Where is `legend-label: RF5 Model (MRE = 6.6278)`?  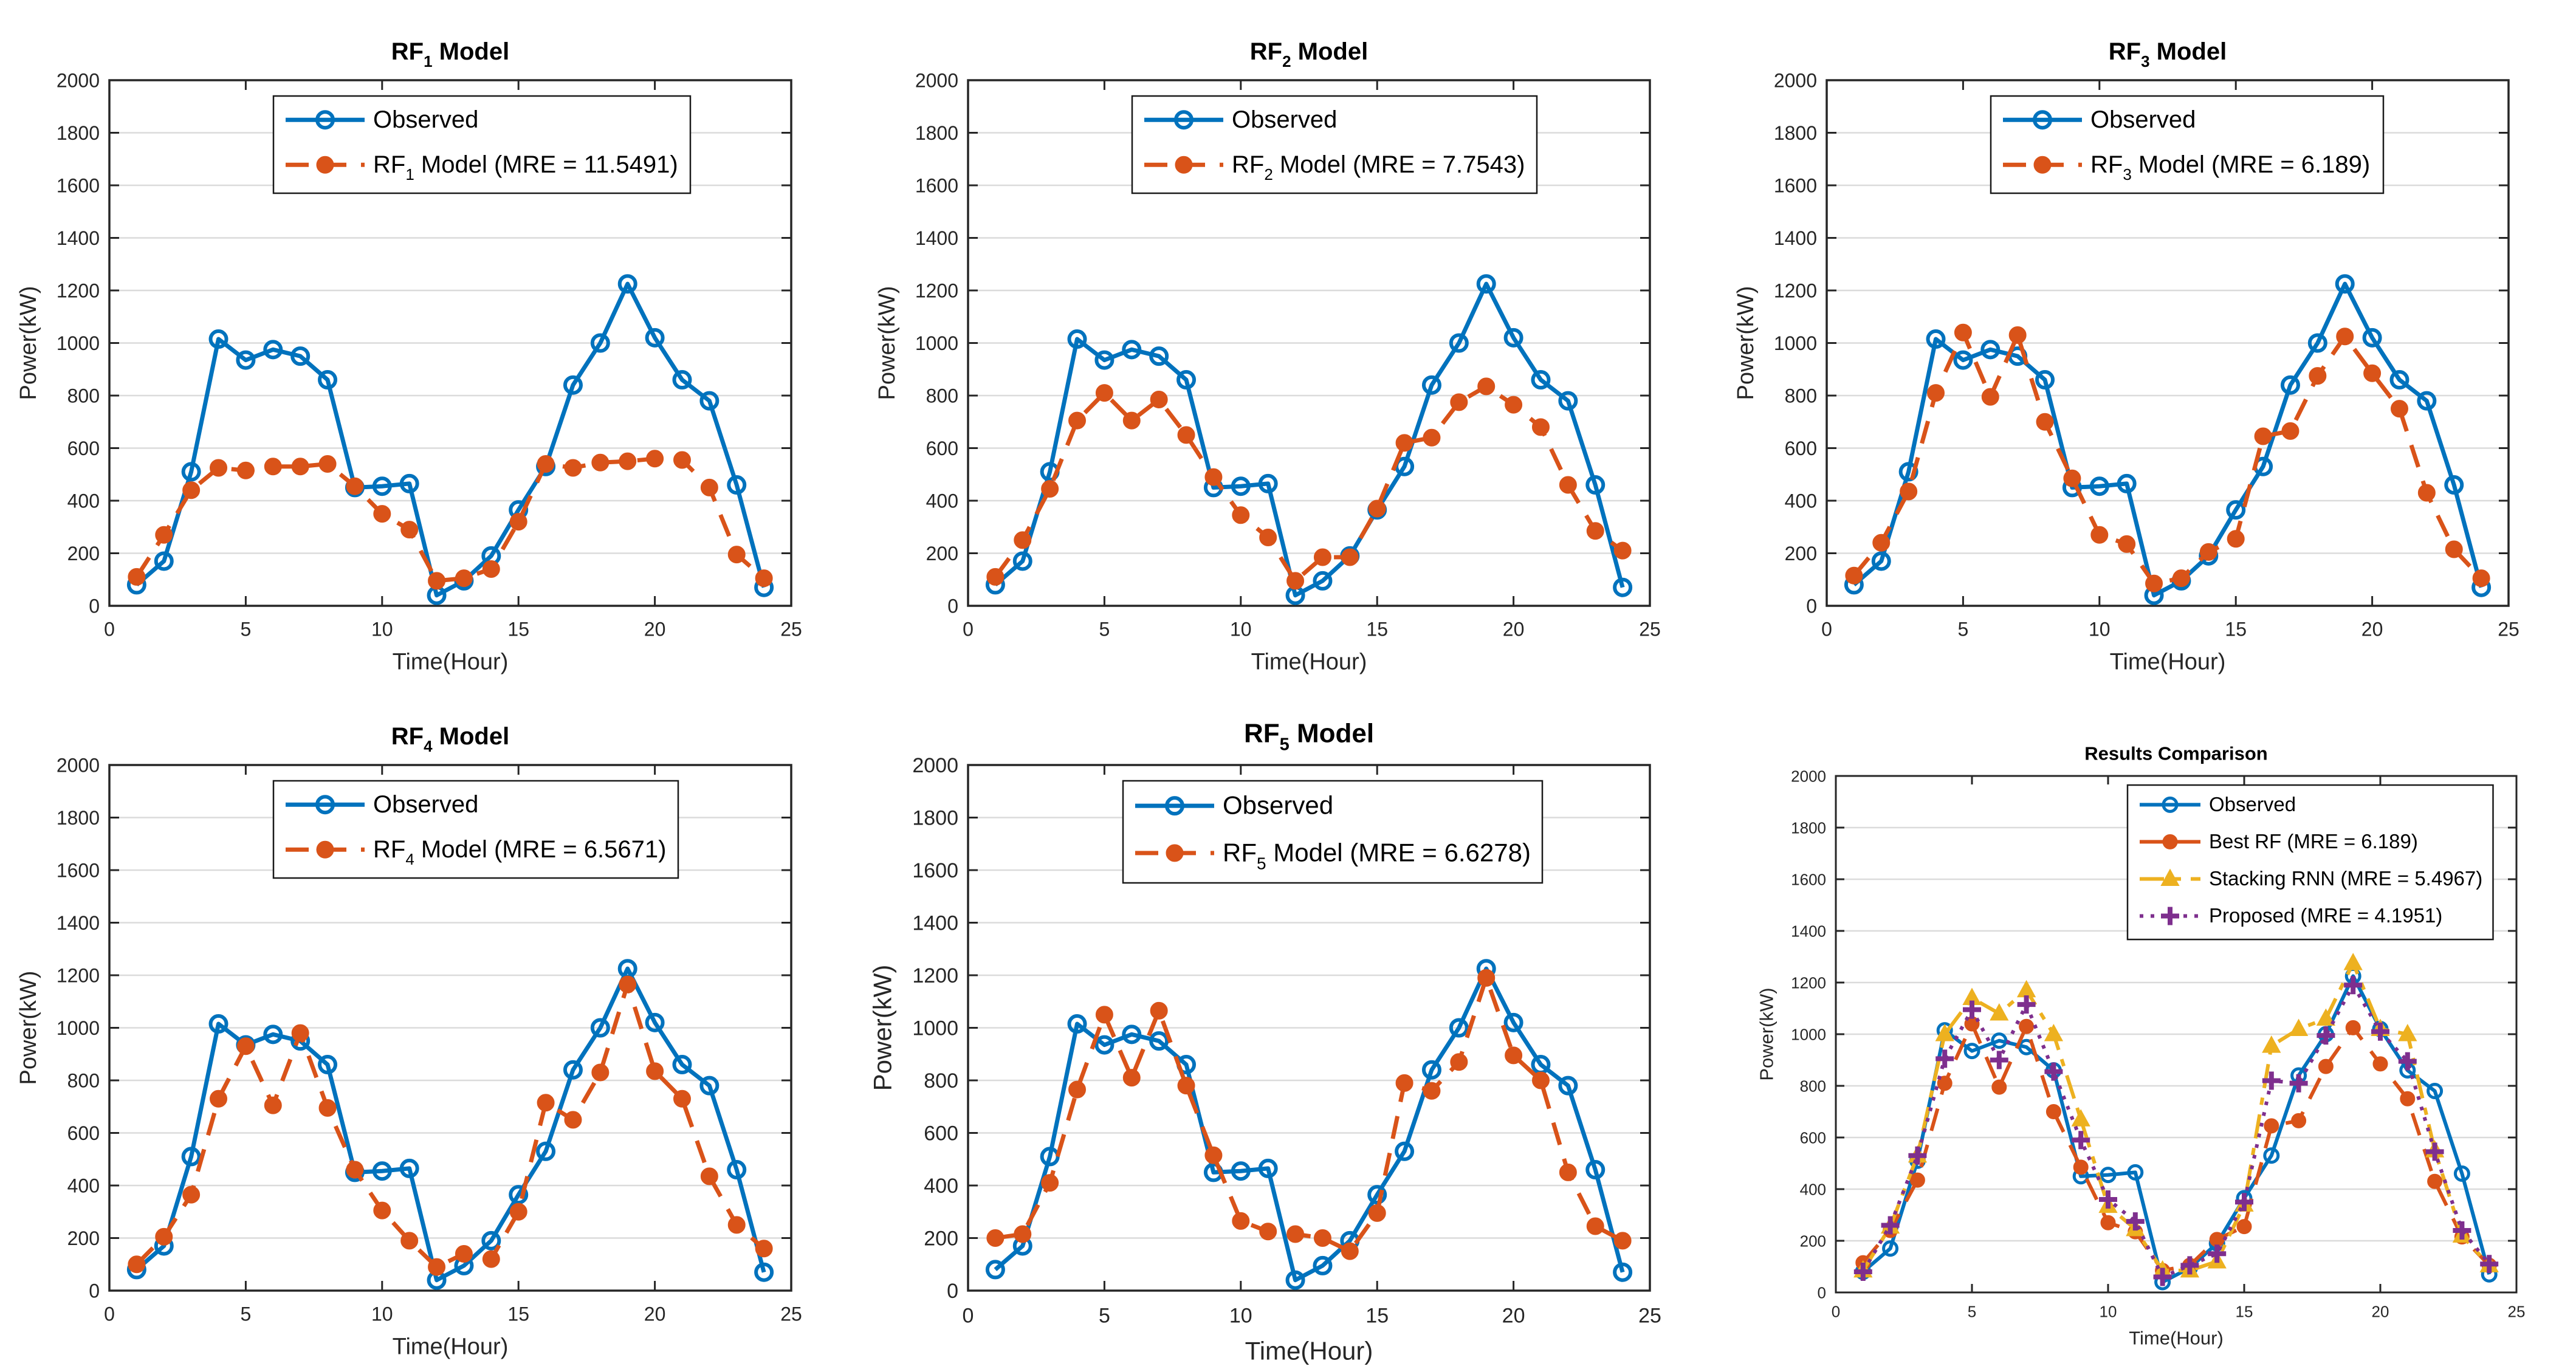
legend-label: RF5 Model (MRE = 6.6278) is located at coordinates (1377, 855).